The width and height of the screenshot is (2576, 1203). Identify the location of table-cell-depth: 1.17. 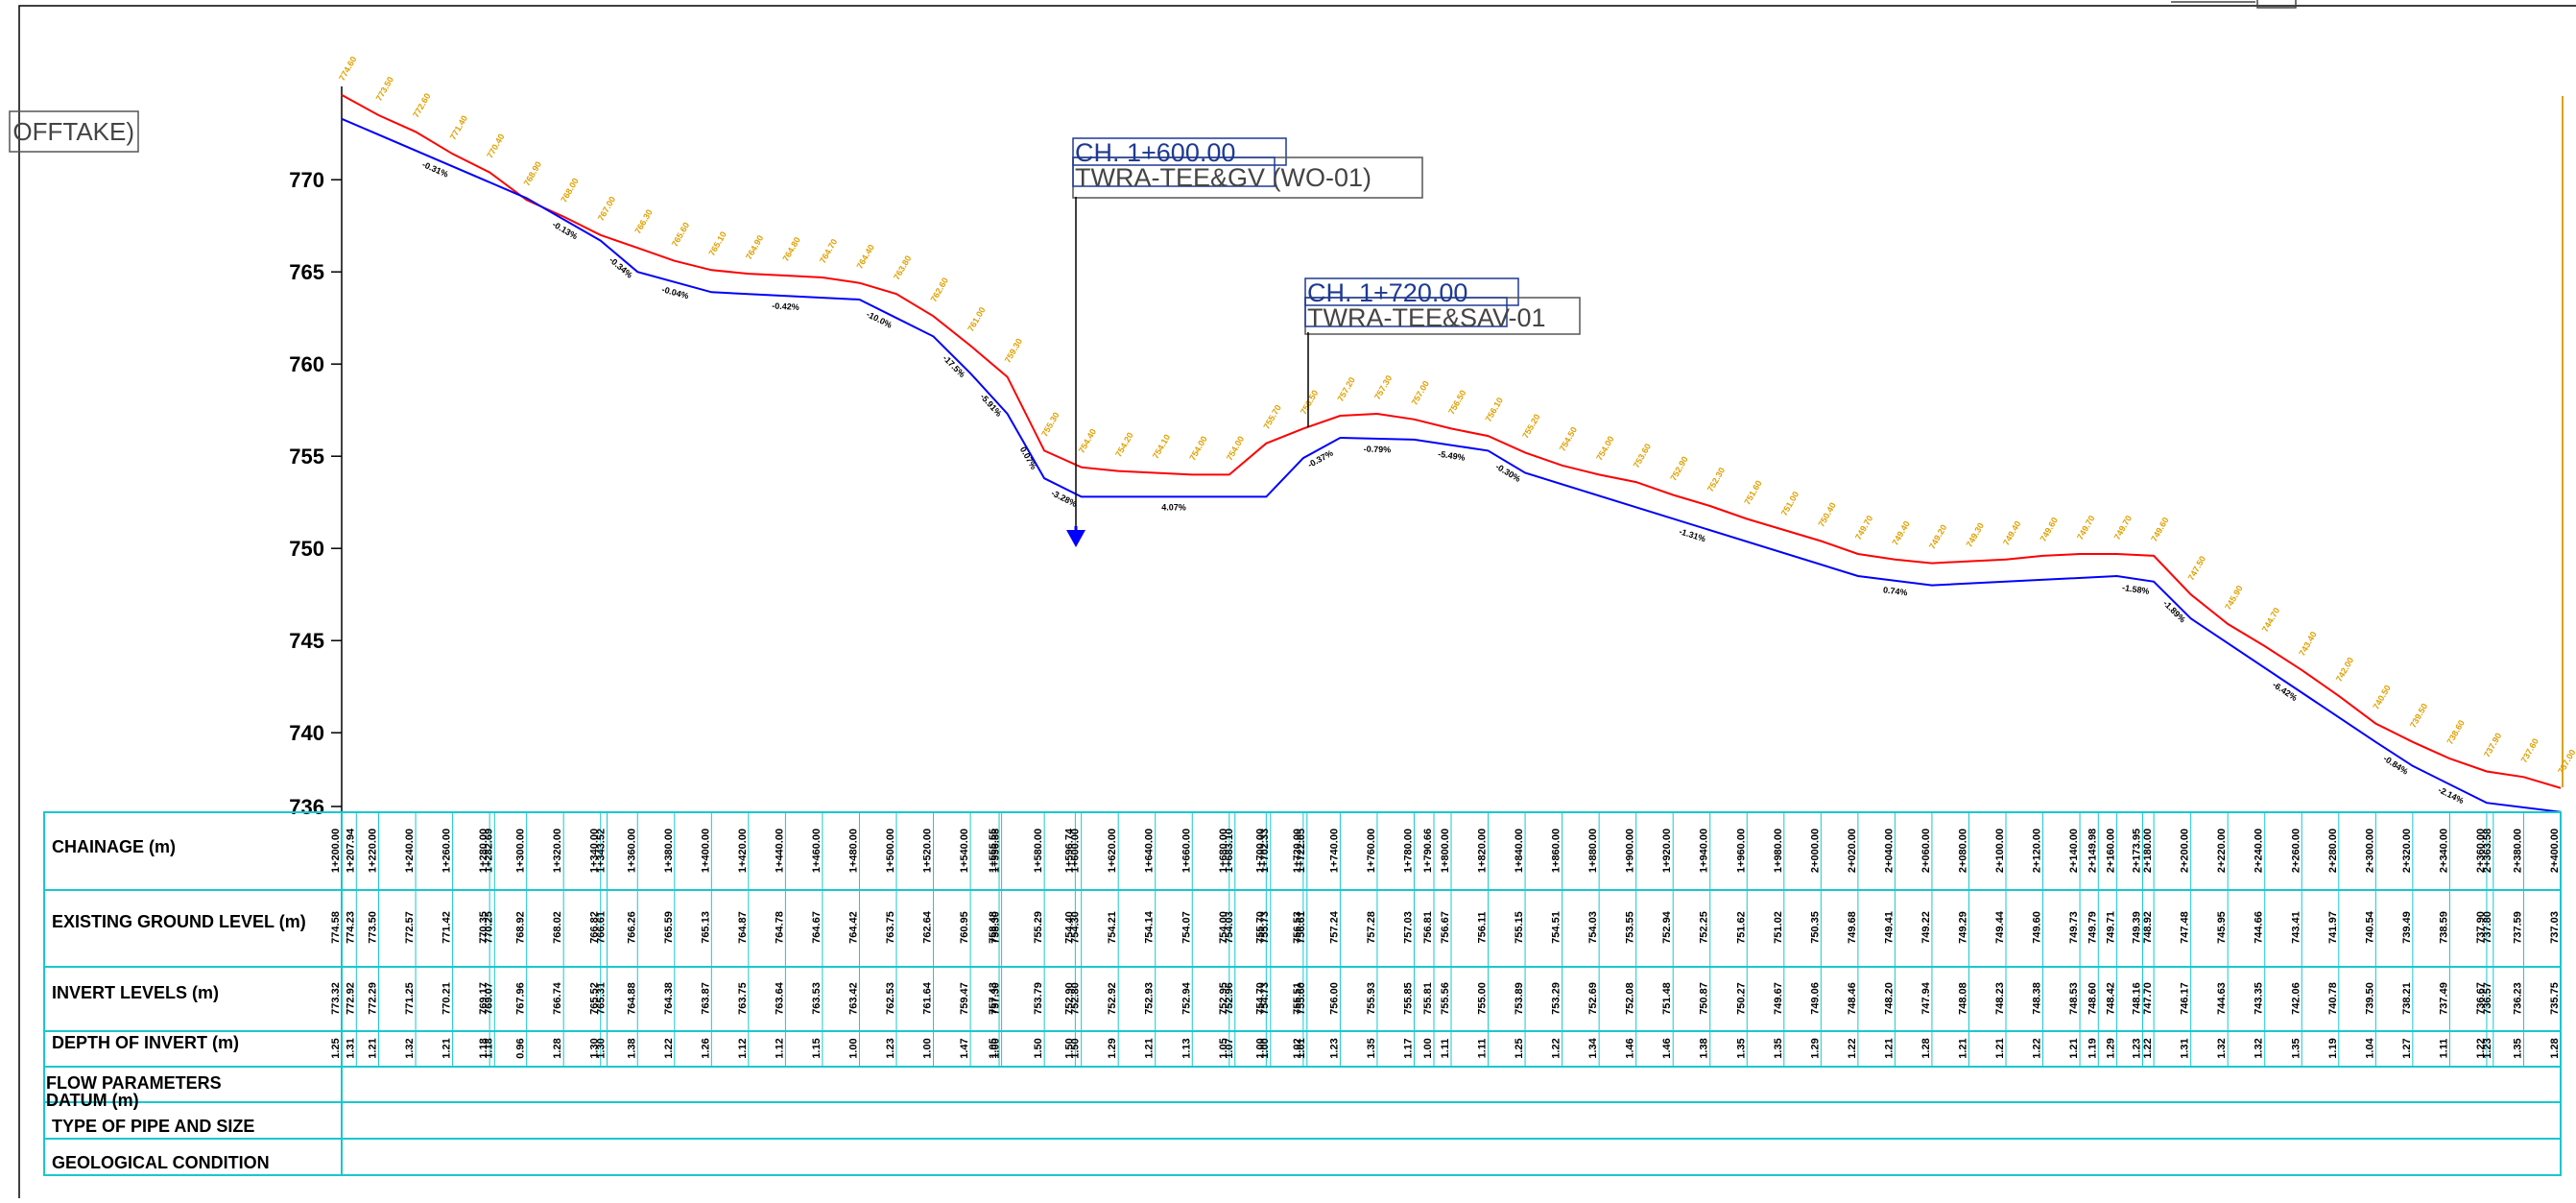
(1409, 1048).